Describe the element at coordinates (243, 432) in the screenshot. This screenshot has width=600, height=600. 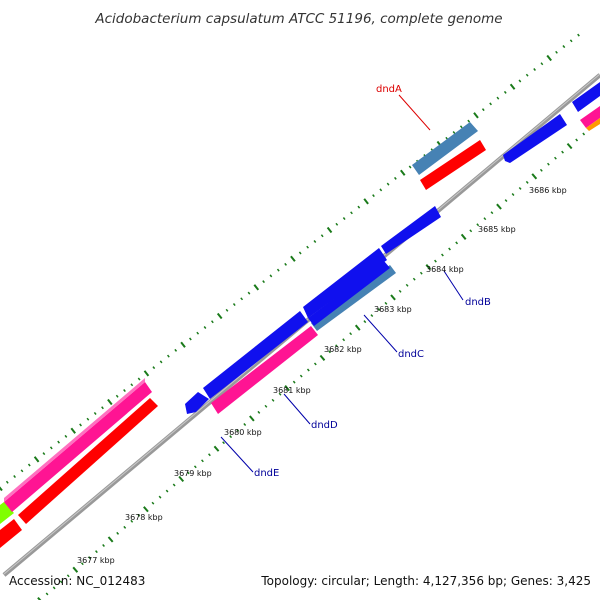
I see `tick-label: 3680 kbp` at that location.